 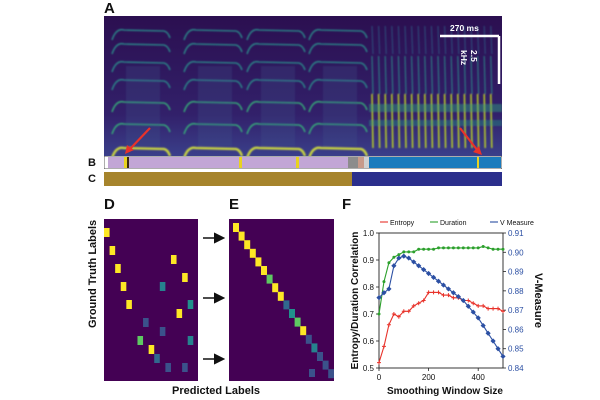 What do you see at coordinates (516, 349) in the screenshot?
I see `y-right-tick-label: 0.85` at bounding box center [516, 349].